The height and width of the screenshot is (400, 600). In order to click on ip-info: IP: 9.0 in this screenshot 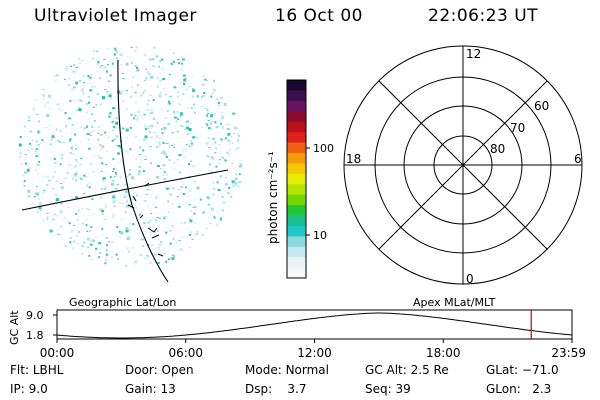, I will do `click(29, 389)`.